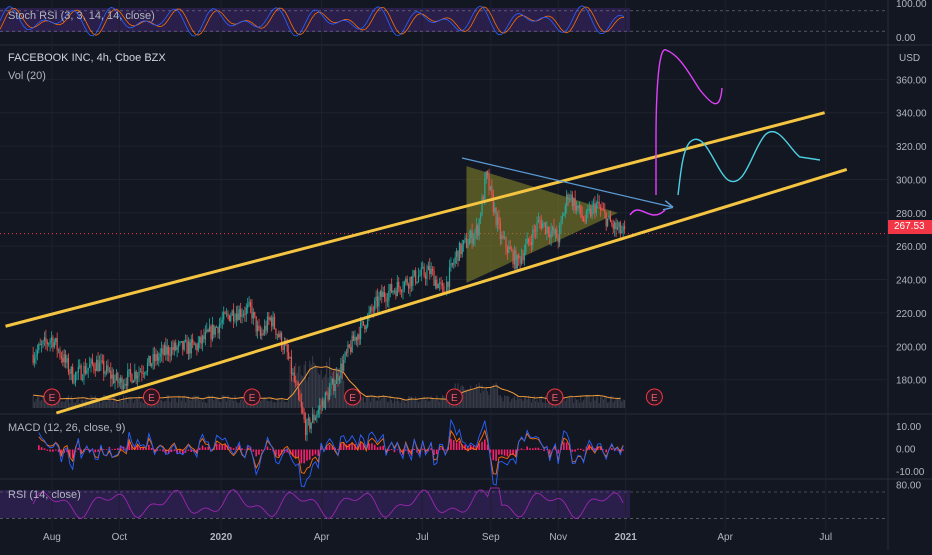 Image resolution: width=932 pixels, height=555 pixels. I want to click on triangle-trendline, so click(566, 182).